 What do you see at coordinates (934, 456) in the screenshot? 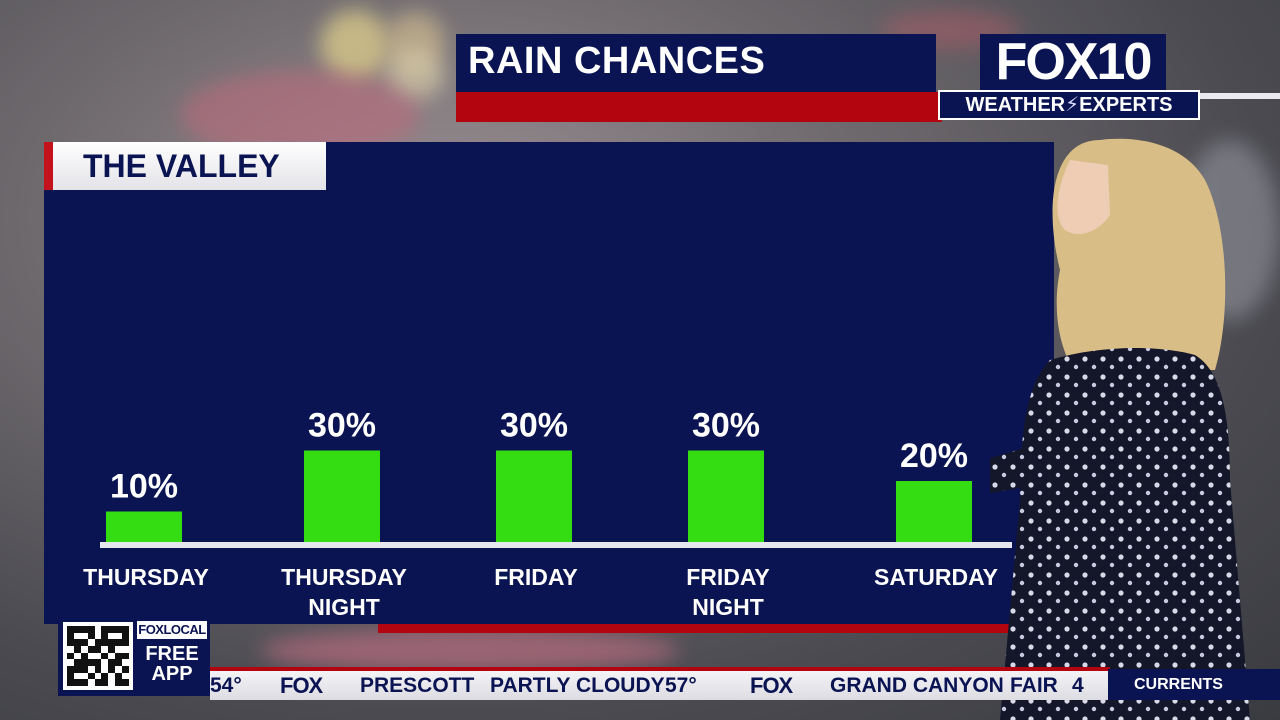
I see `data-label: 20%` at bounding box center [934, 456].